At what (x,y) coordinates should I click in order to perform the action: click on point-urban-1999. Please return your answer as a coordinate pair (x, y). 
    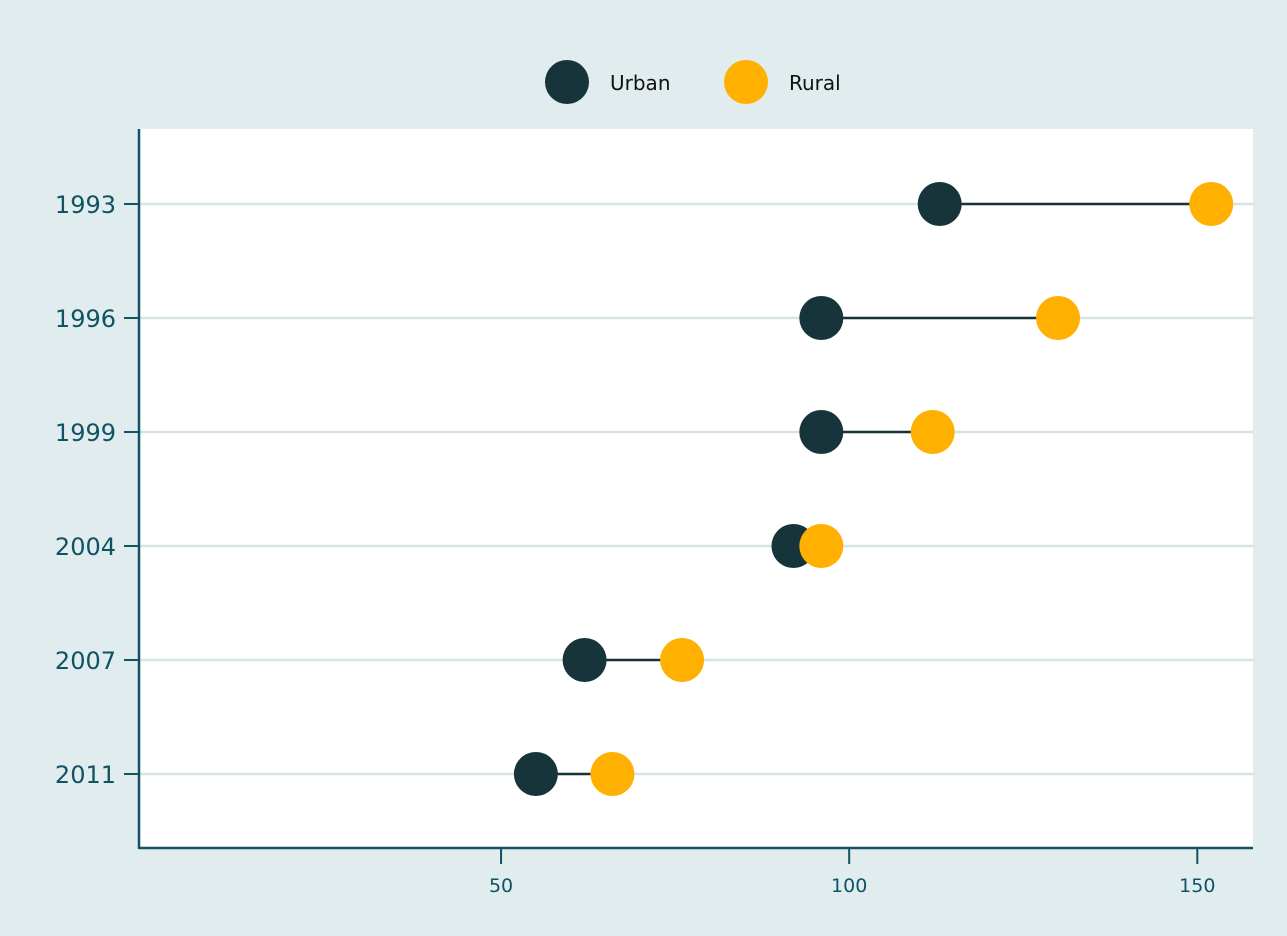
    Looking at the image, I should click on (821, 432).